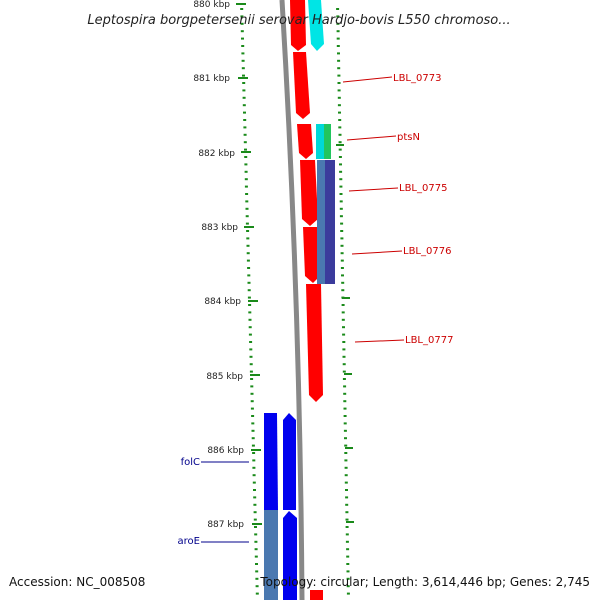 This screenshot has height=600, width=600. What do you see at coordinates (305, 141) in the screenshot?
I see `gene-feature-ptsn-red` at bounding box center [305, 141].